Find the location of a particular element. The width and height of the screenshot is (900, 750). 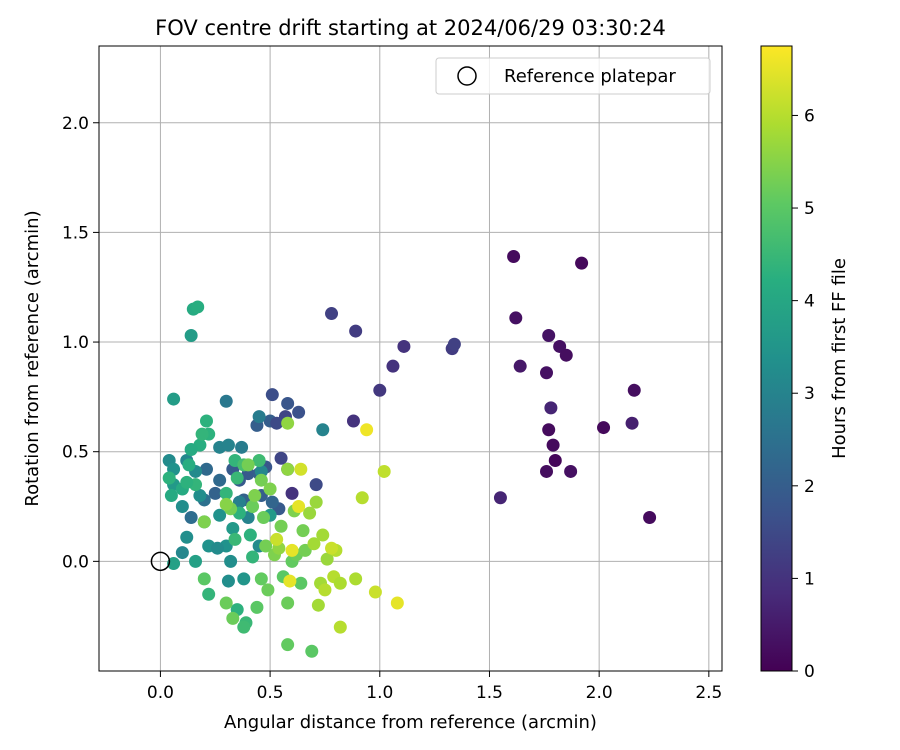

colorbar-tick-label: 4 is located at coordinates (809, 302).